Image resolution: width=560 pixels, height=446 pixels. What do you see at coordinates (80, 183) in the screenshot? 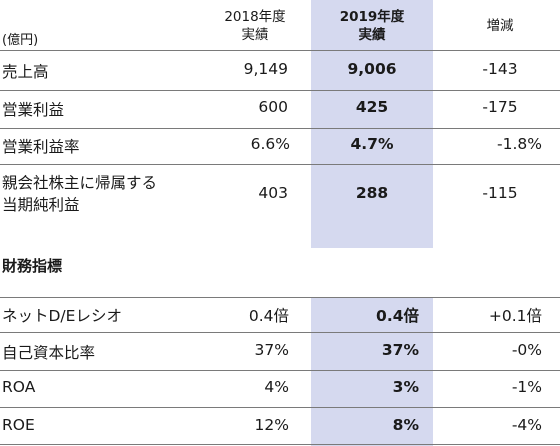
I see `row-label-line1: 親会社株主に帰属する` at bounding box center [80, 183].